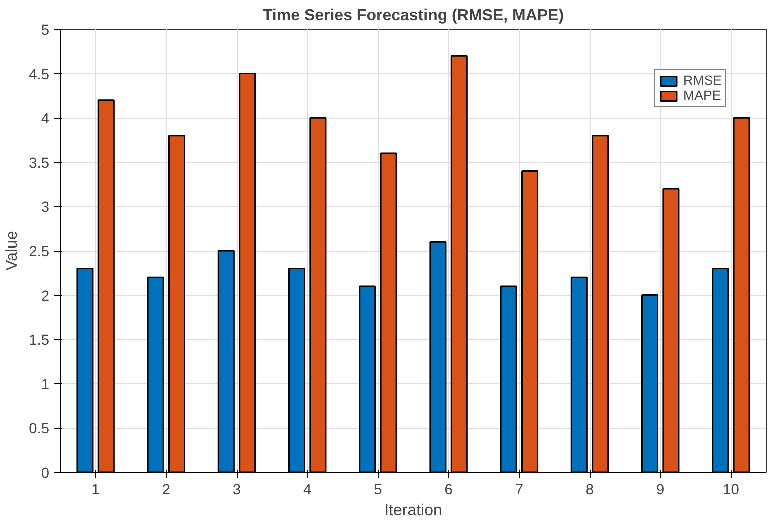 Image resolution: width=774 pixels, height=522 pixels. What do you see at coordinates (413, 511) in the screenshot?
I see `x-axis-title: Iteration` at bounding box center [413, 511].